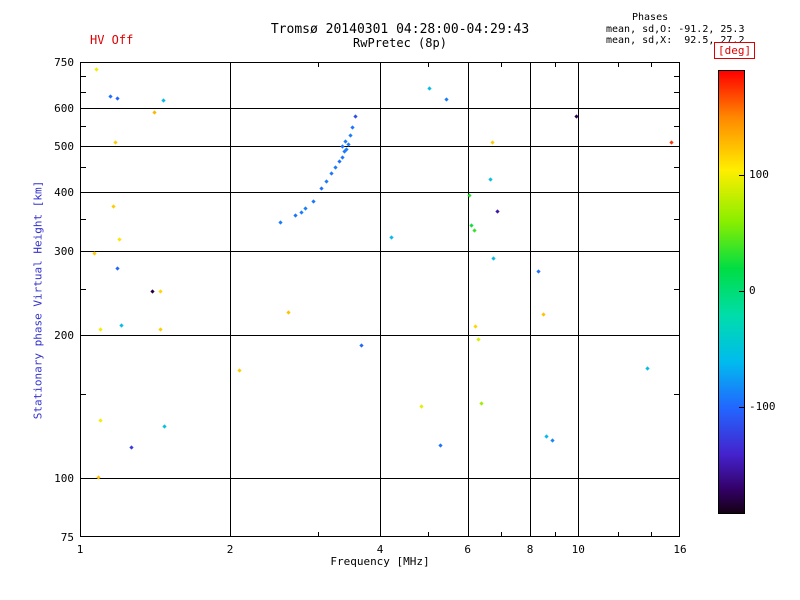  Describe the element at coordinates (38, 300) in the screenshot. I see `y-axis-title: Stationary phase Virtual Height [km]` at that location.